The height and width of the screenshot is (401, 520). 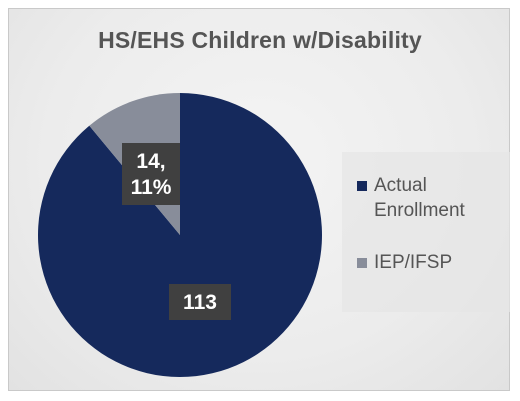 I want to click on data-label-1-line-2: 11%, so click(x=151, y=187).